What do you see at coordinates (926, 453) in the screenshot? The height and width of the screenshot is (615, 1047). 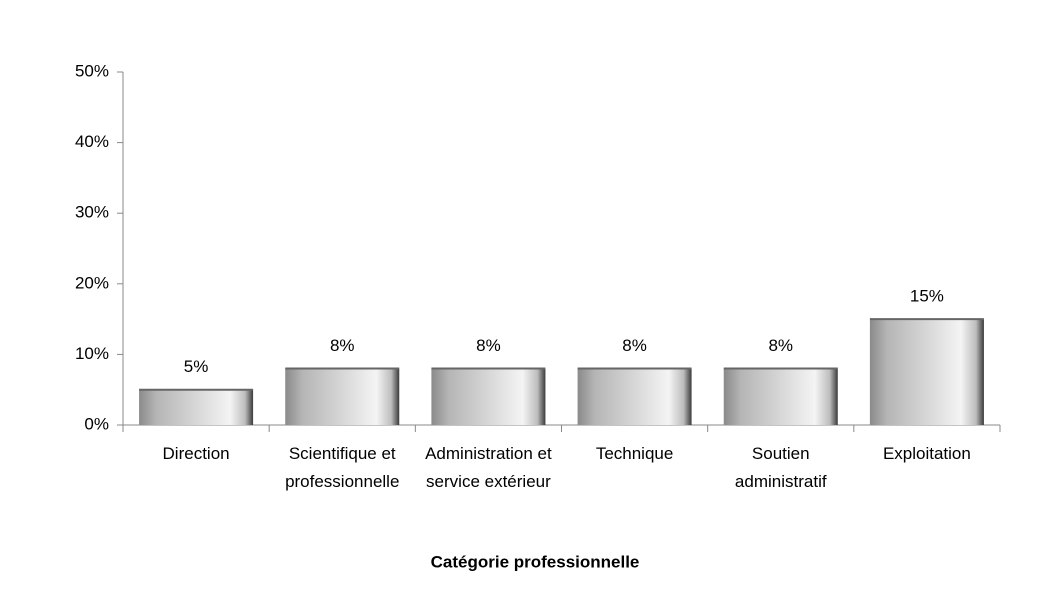 I see `x-tick-label: Exploitation` at bounding box center [926, 453].